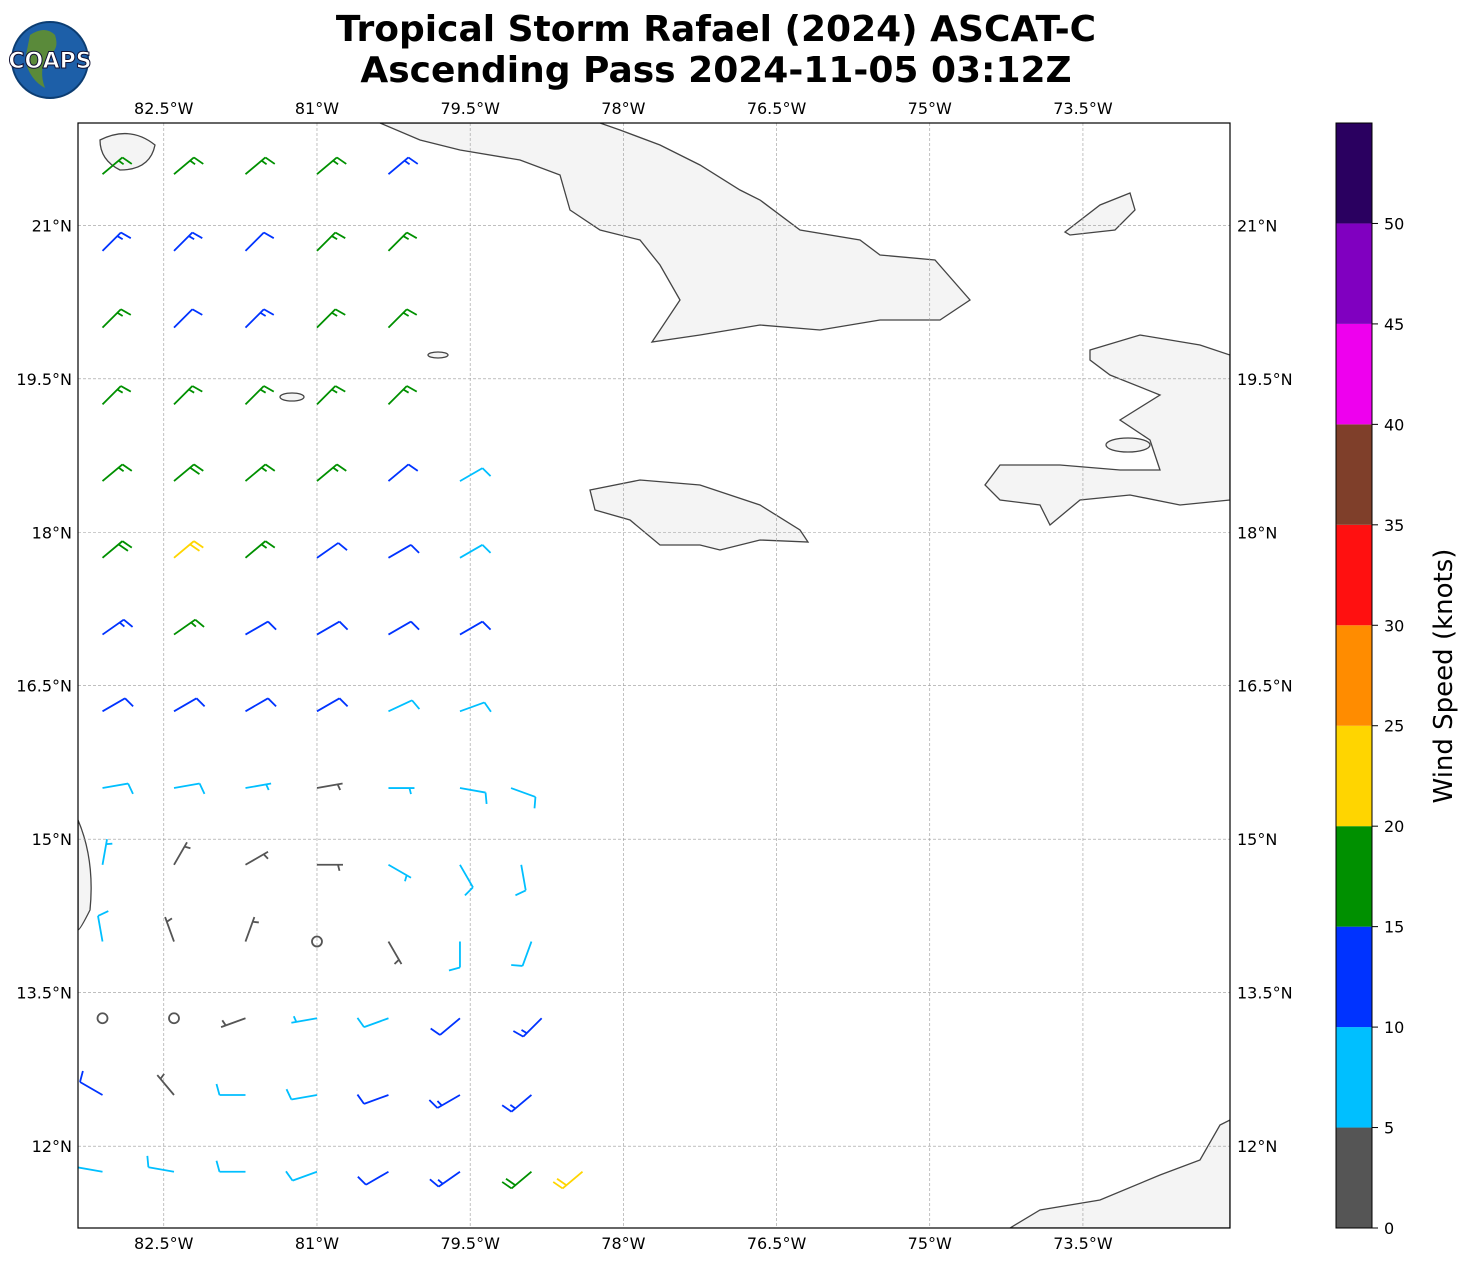 The height and width of the screenshot is (1268, 1472). Describe the element at coordinates (1389, 1128) in the screenshot. I see `colorbar-tick-label: 5` at that location.